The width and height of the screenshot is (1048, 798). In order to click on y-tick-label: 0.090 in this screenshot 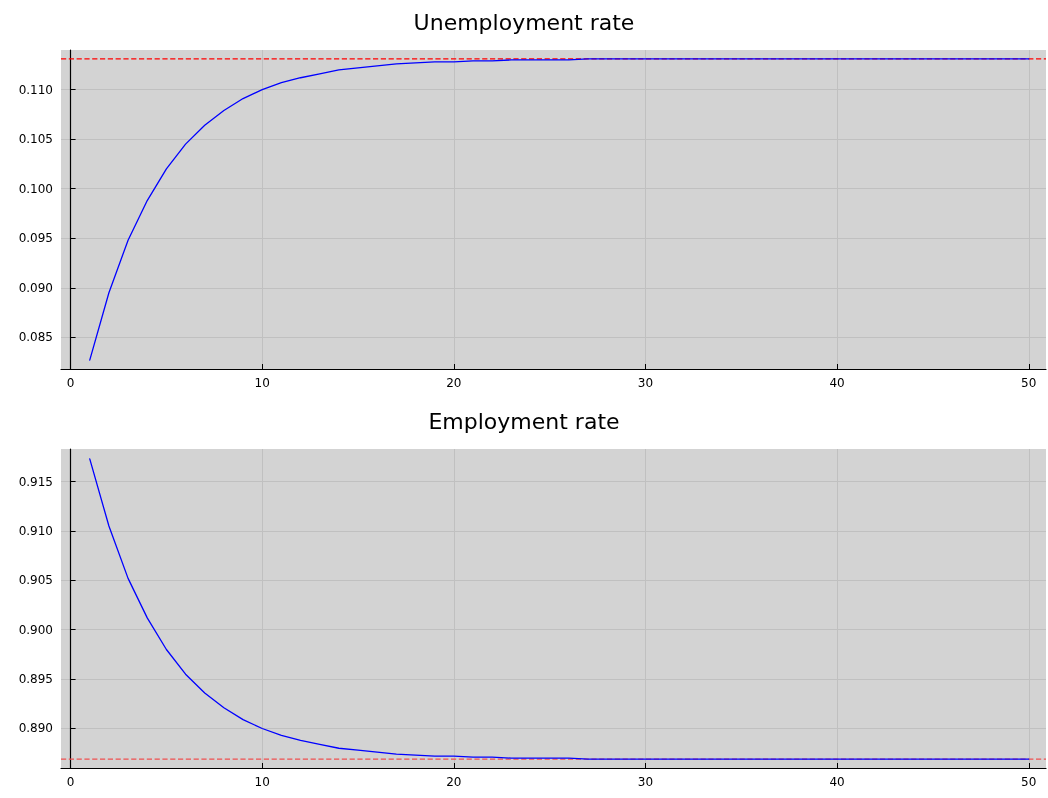, I will do `click(35, 287)`.